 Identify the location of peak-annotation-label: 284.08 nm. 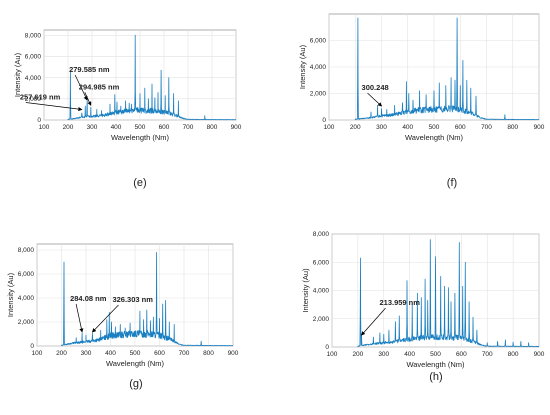
(88, 298).